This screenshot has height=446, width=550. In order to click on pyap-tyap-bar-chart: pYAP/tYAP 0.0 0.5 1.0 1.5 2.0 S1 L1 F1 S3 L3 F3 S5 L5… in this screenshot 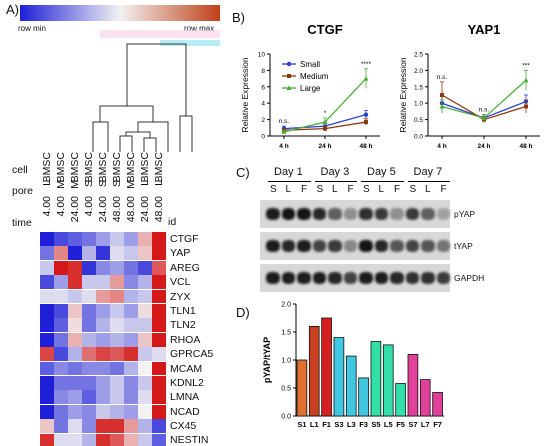, I will do `click(353, 365)`.